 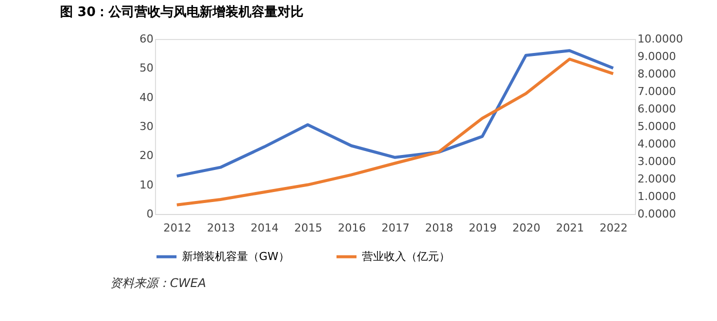 I want to click on x-tick-label: 2021, so click(x=570, y=228).